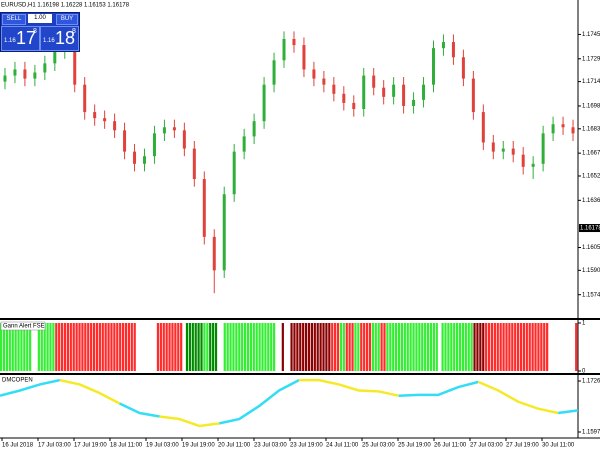 The width and height of the screenshot is (600, 450). I want to click on buy-price: 1.16 18 8, so click(59, 38).